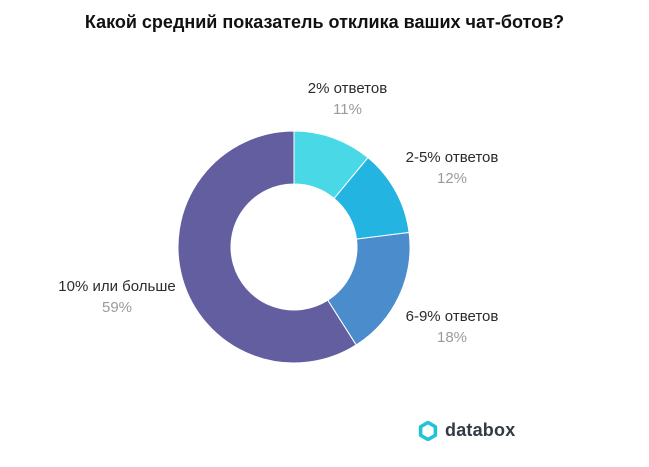 This screenshot has width=649, height=467. I want to click on slice-label-1-value: 11%, so click(347, 109).